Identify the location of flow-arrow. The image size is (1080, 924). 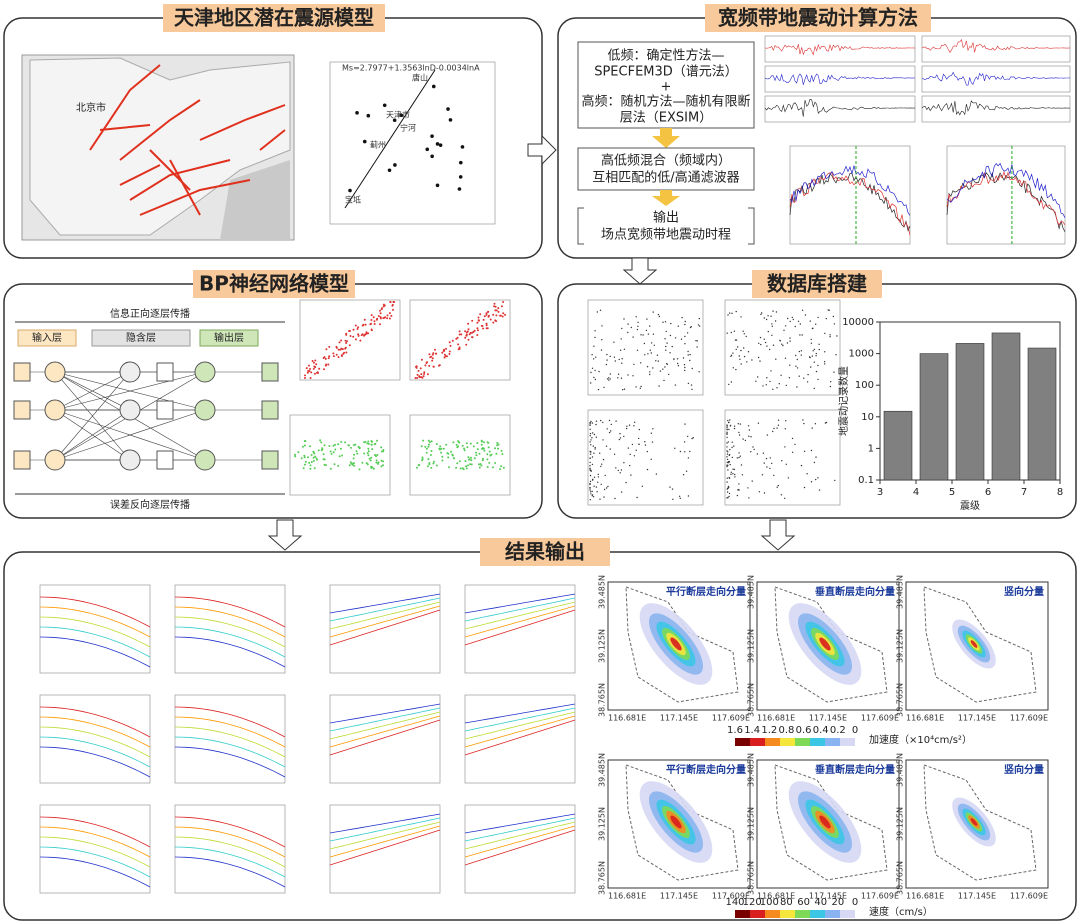
(542, 150).